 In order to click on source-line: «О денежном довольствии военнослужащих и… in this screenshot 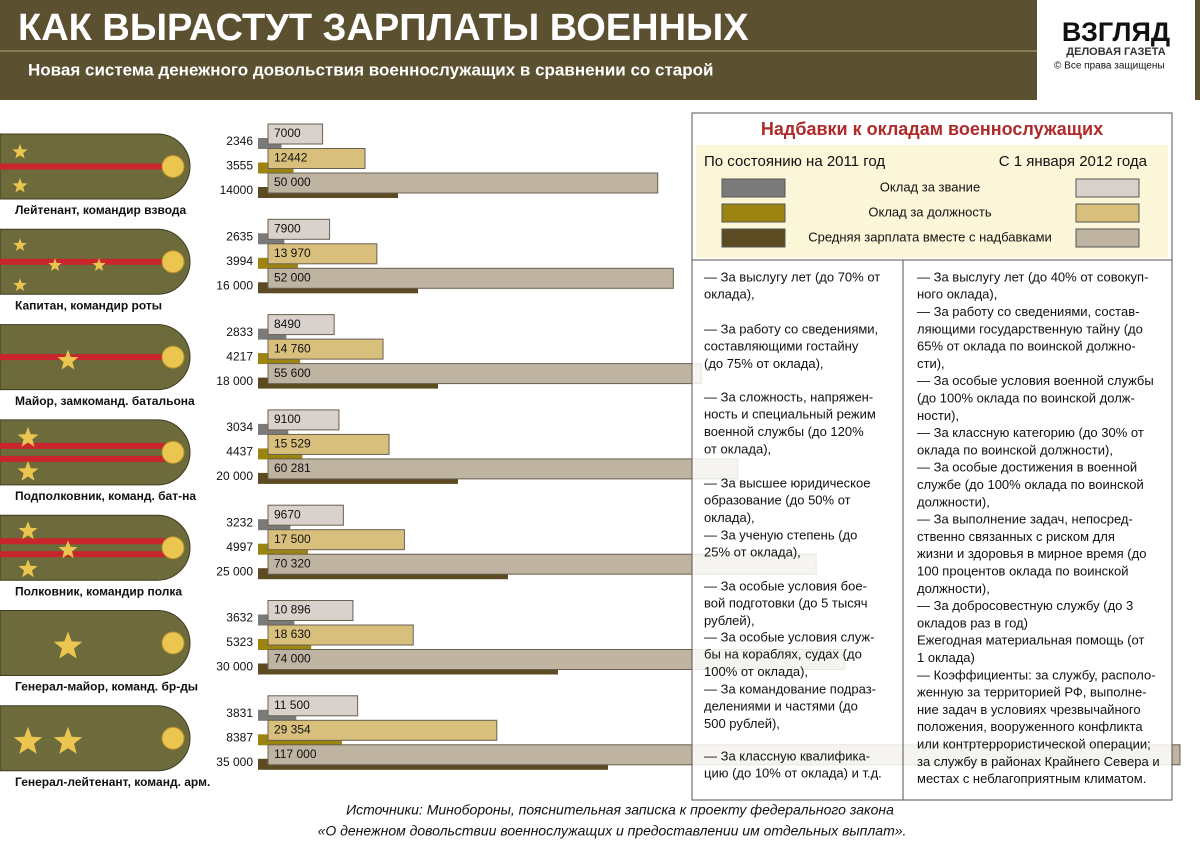, I will do `click(612, 831)`.